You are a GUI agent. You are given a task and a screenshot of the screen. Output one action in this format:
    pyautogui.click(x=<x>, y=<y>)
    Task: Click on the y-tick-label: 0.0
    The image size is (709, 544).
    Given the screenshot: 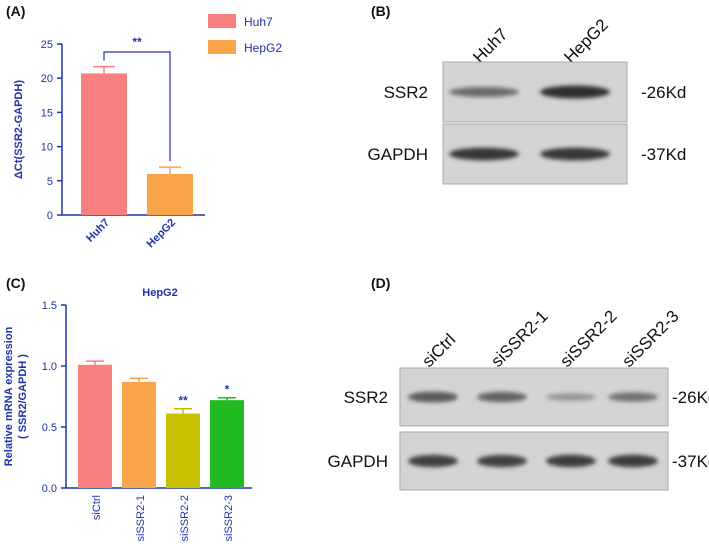 What is the action you would take?
    pyautogui.click(x=49, y=489)
    